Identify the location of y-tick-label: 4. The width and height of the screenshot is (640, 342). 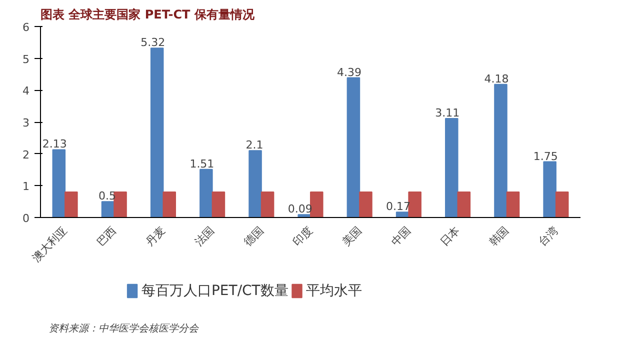
(26, 91).